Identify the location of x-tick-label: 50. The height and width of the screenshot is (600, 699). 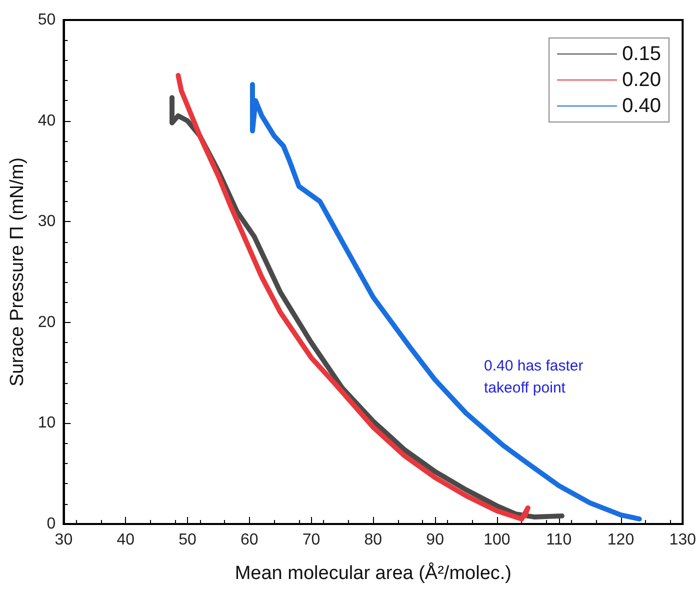
(187, 540).